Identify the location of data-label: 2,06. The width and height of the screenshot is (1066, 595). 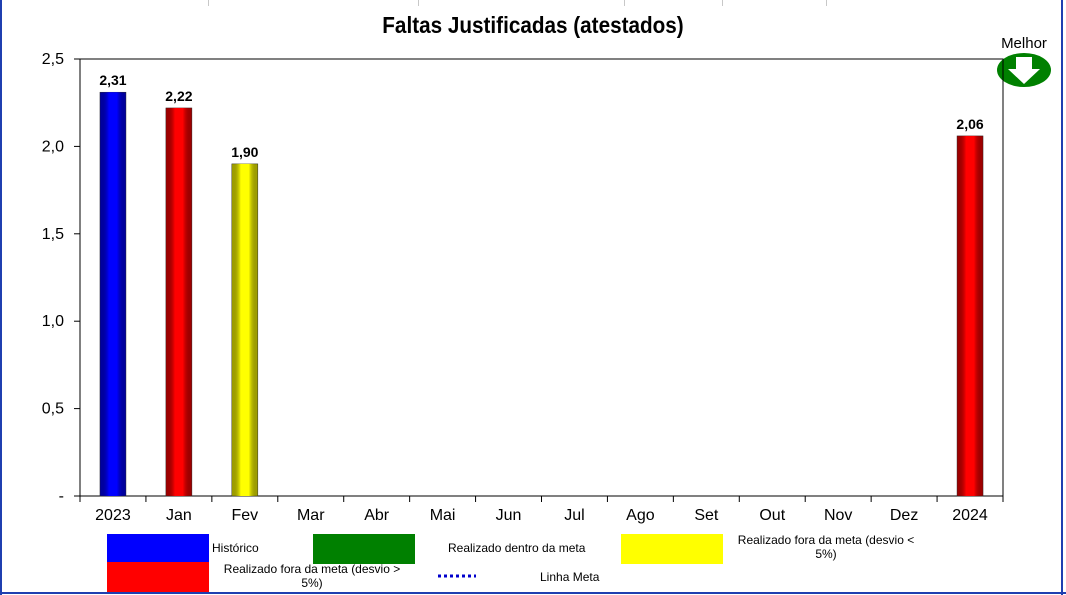
(969, 124).